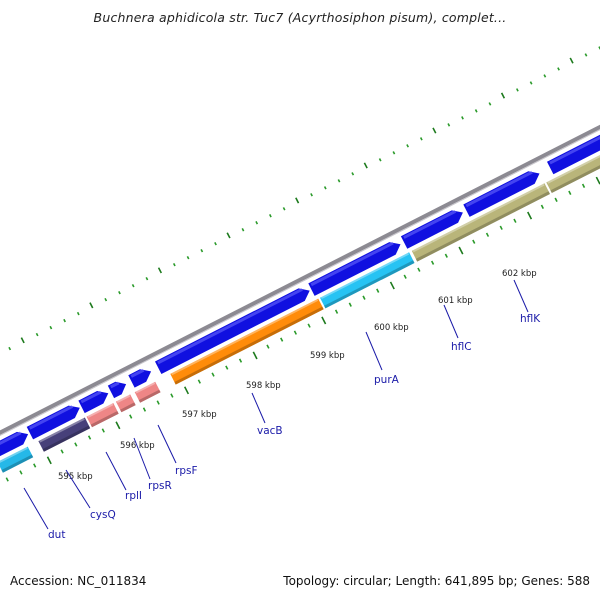 The image size is (600, 600). Describe the element at coordinates (519, 274) in the screenshot. I see `kbp-label: 602 kbp` at that location.